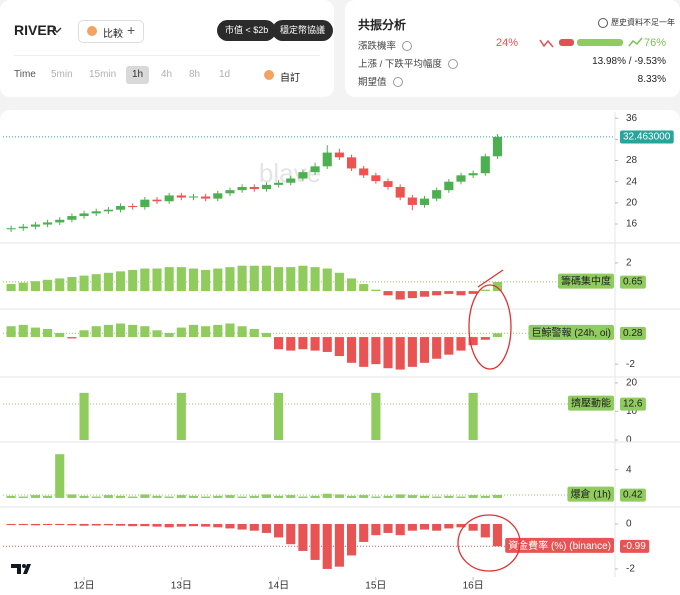 This screenshot has width=680, height=595. Describe the element at coordinates (62, 74) in the screenshot. I see `interval-option: 5min` at that location.